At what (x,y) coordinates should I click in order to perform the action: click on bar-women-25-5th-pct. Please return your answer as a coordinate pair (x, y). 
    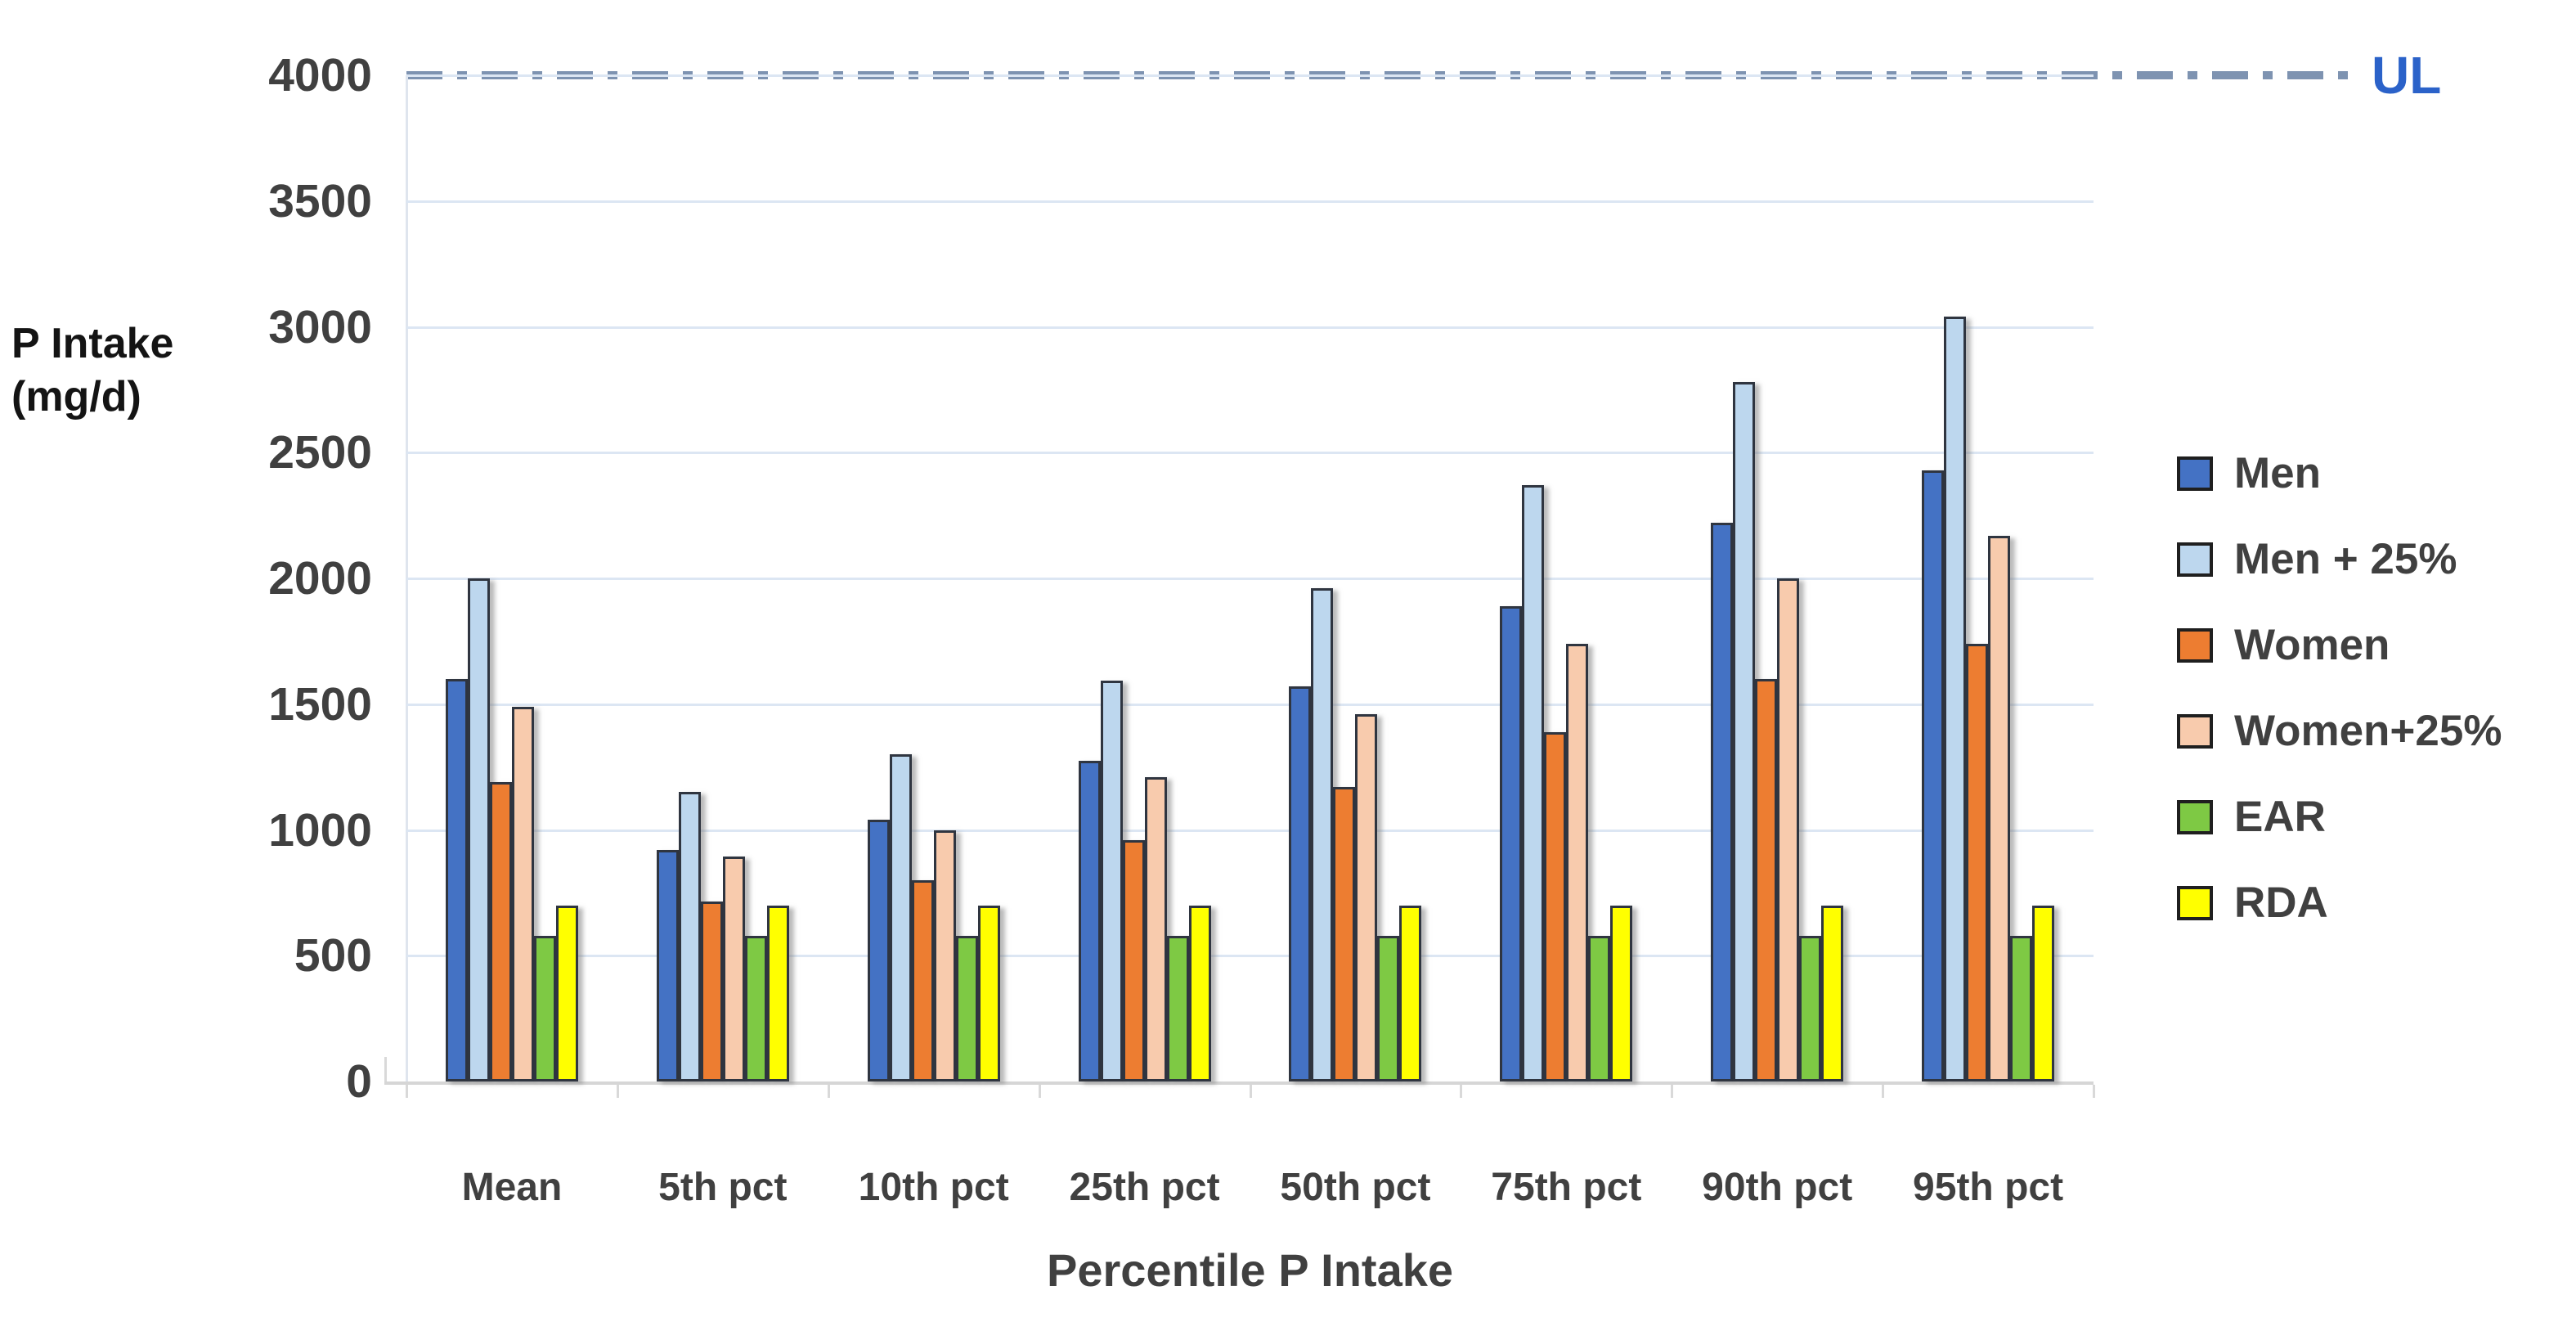
    Looking at the image, I should click on (734, 968).